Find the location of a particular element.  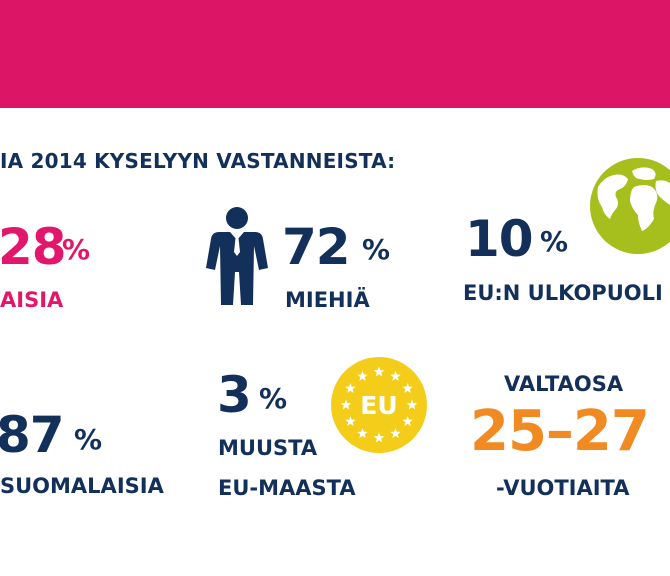

other-eu-percent-sign: % is located at coordinates (273, 398).